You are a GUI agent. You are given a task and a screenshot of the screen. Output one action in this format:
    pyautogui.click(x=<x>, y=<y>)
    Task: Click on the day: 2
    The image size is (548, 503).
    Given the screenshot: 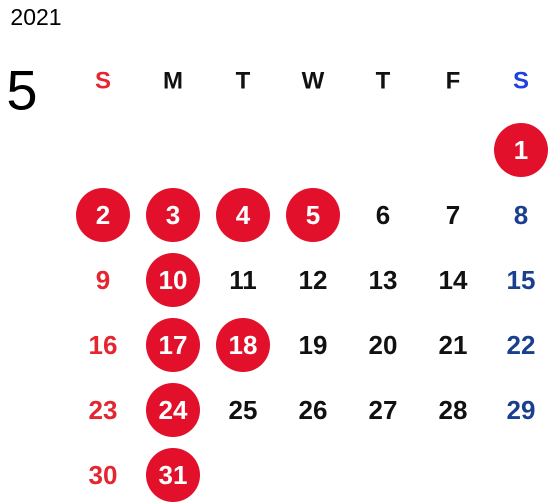 What is the action you would take?
    pyautogui.click(x=103, y=215)
    